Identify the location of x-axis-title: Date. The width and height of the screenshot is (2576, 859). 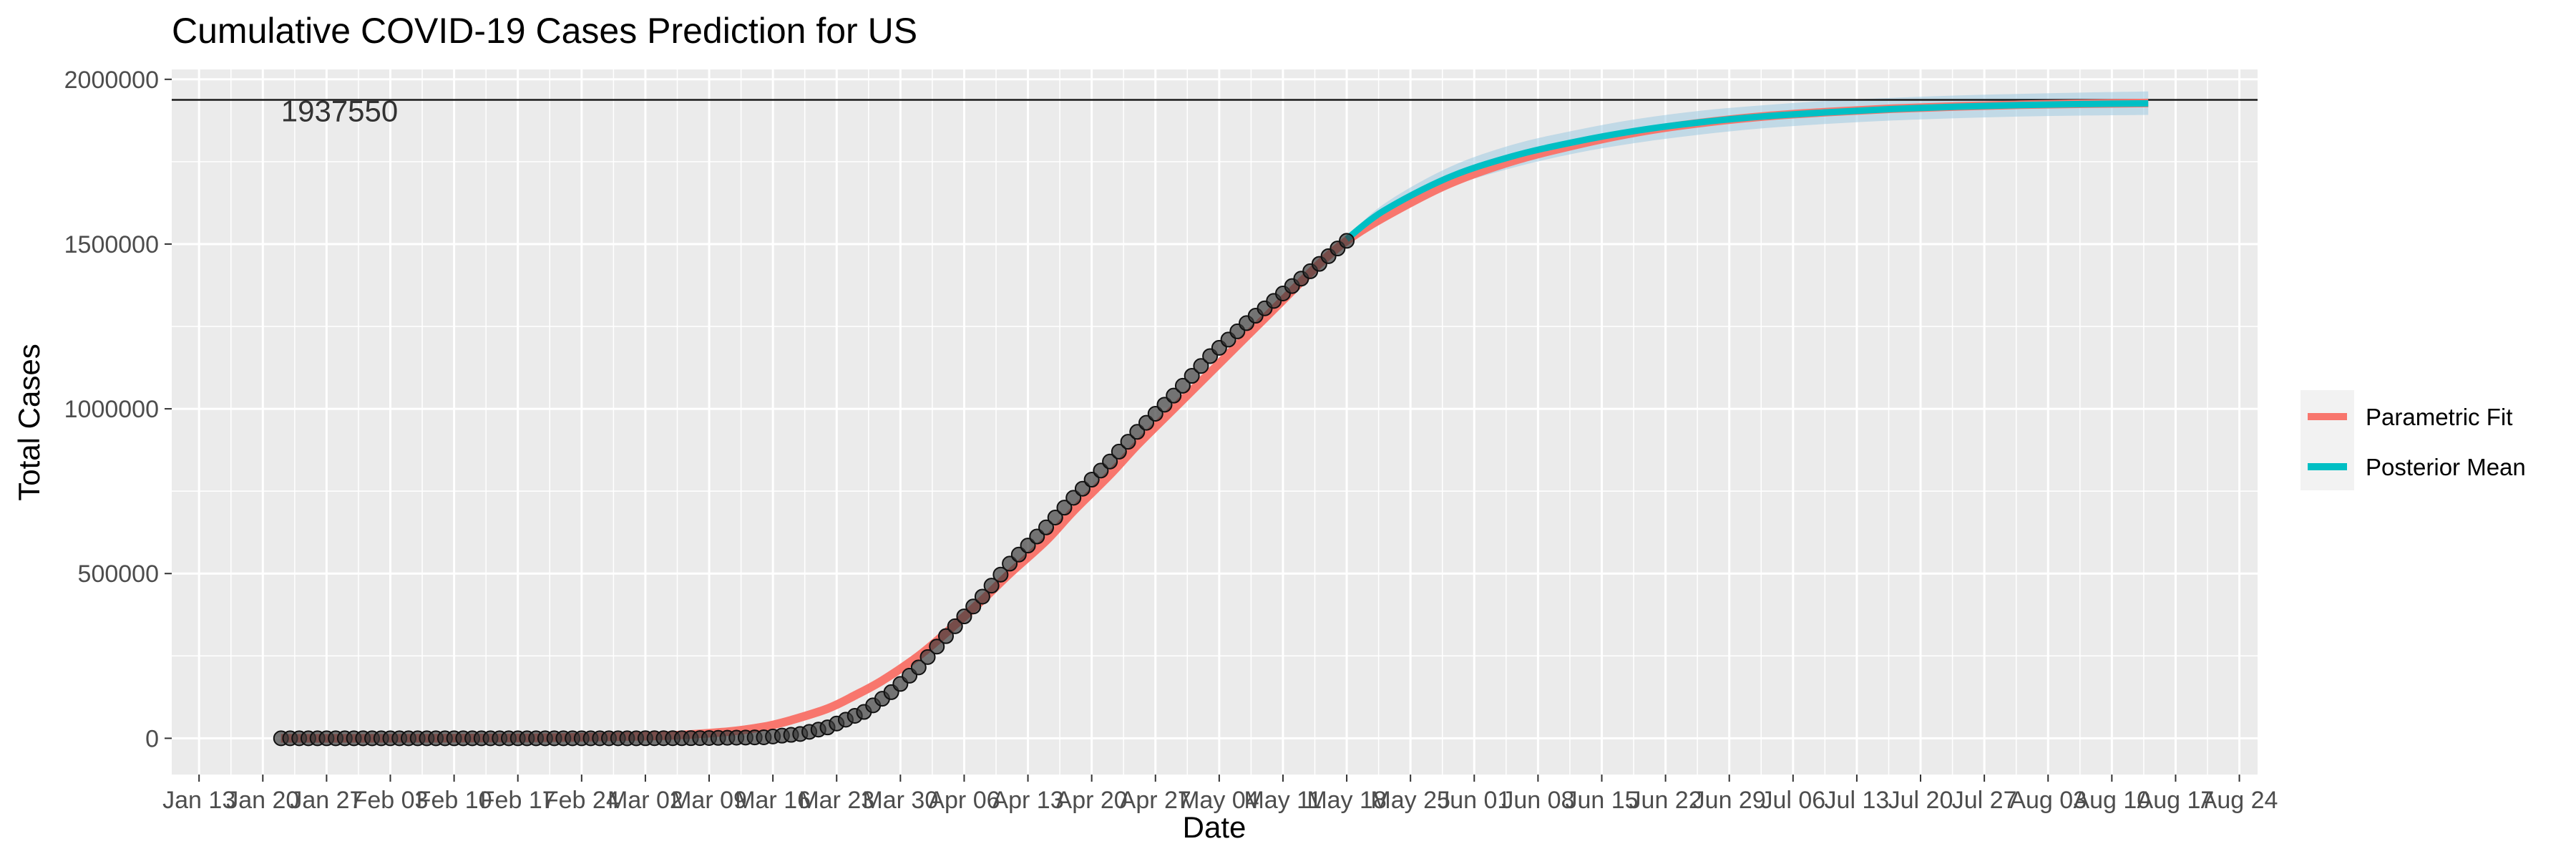
(1214, 827).